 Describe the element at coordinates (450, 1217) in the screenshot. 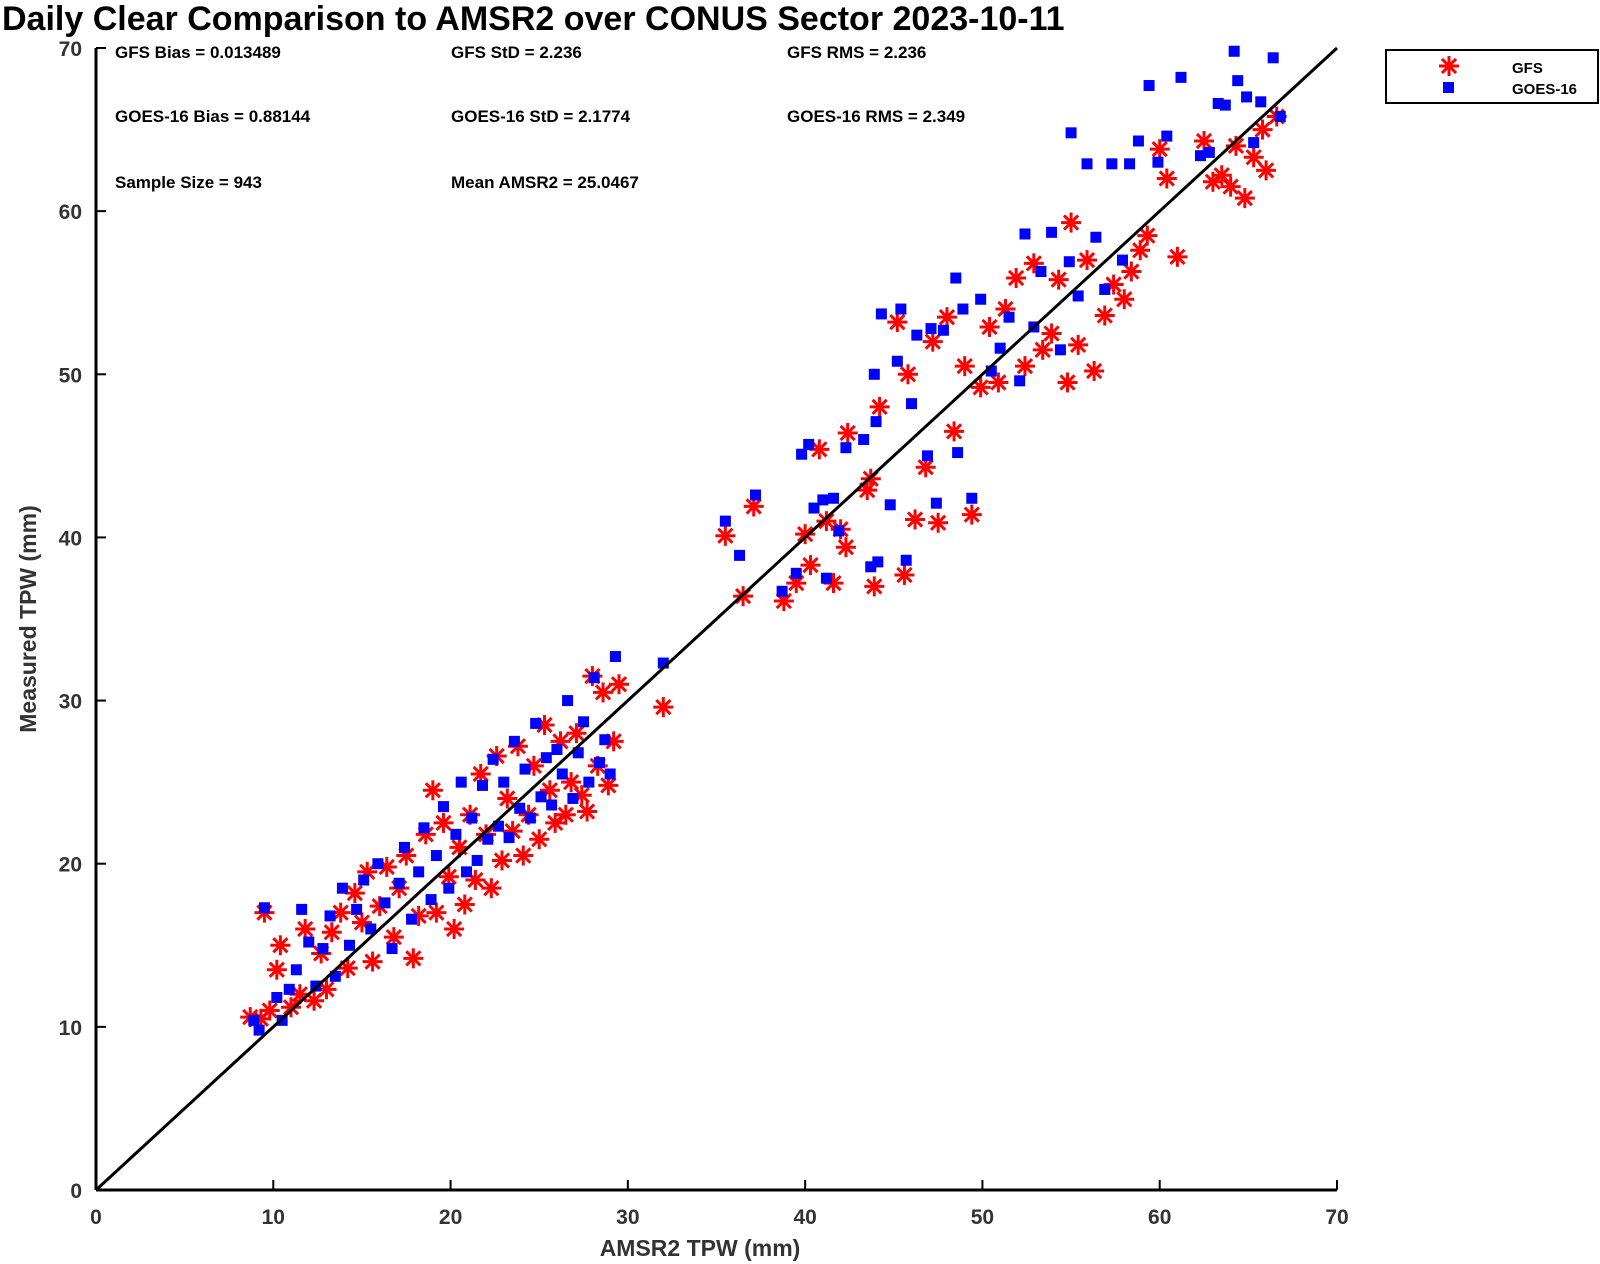

I see `x-tick-label: 20` at that location.